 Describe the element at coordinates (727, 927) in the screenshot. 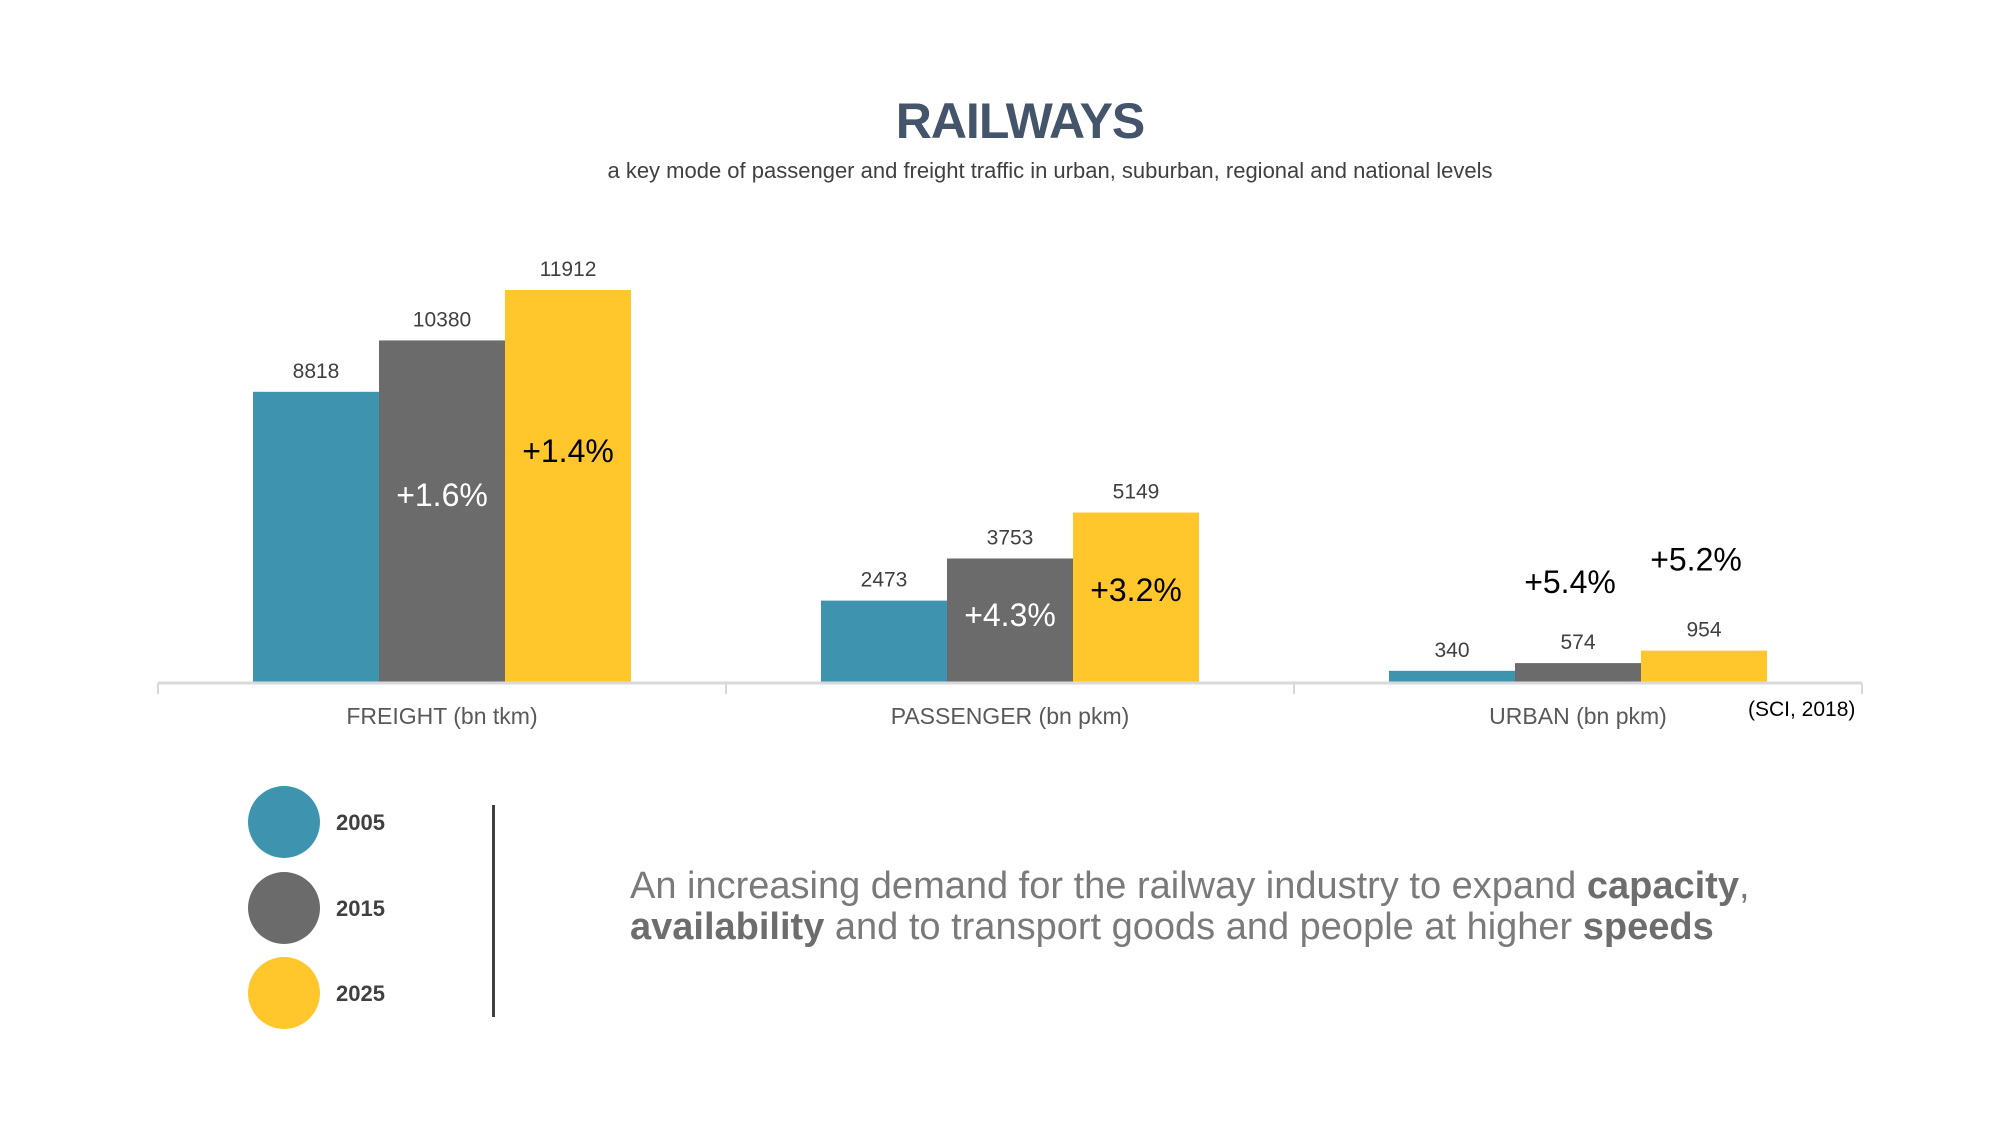

I see `message-bold-availability: availability` at that location.